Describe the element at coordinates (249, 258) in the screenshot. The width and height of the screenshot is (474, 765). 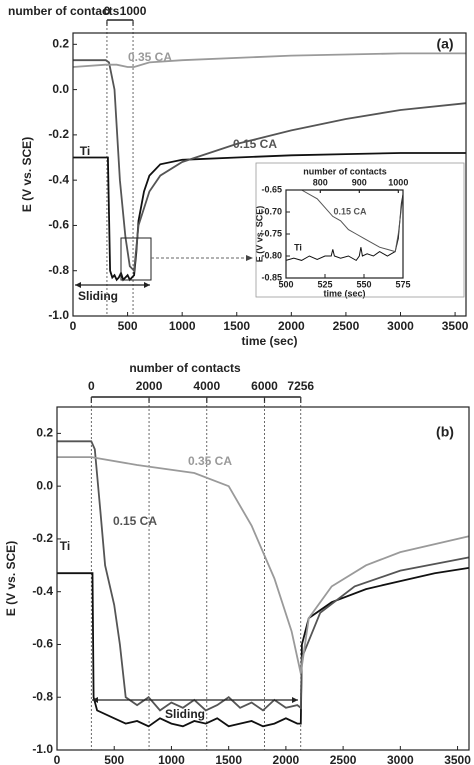
I see `zoom-arrow-head` at that location.